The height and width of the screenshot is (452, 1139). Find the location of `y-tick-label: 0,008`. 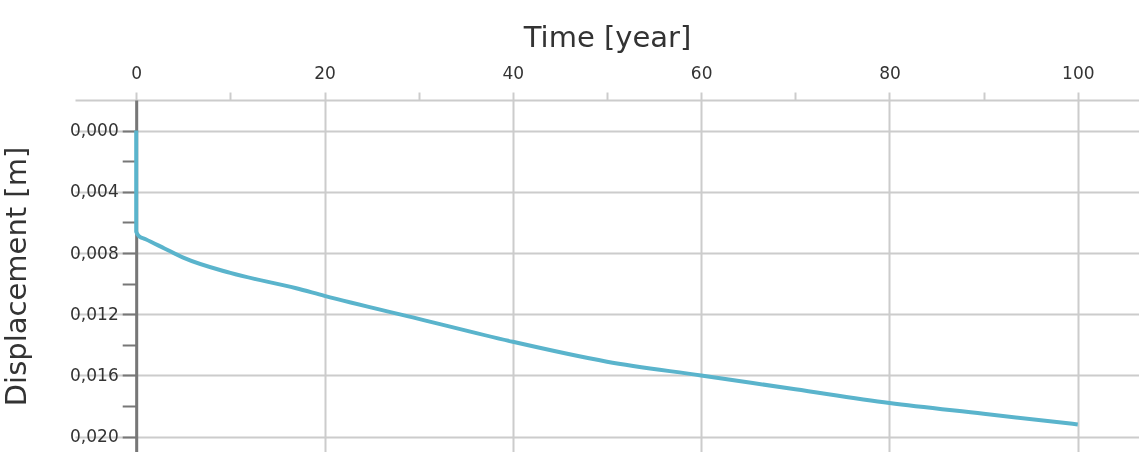

y-tick-label: 0,008 is located at coordinates (94, 252).